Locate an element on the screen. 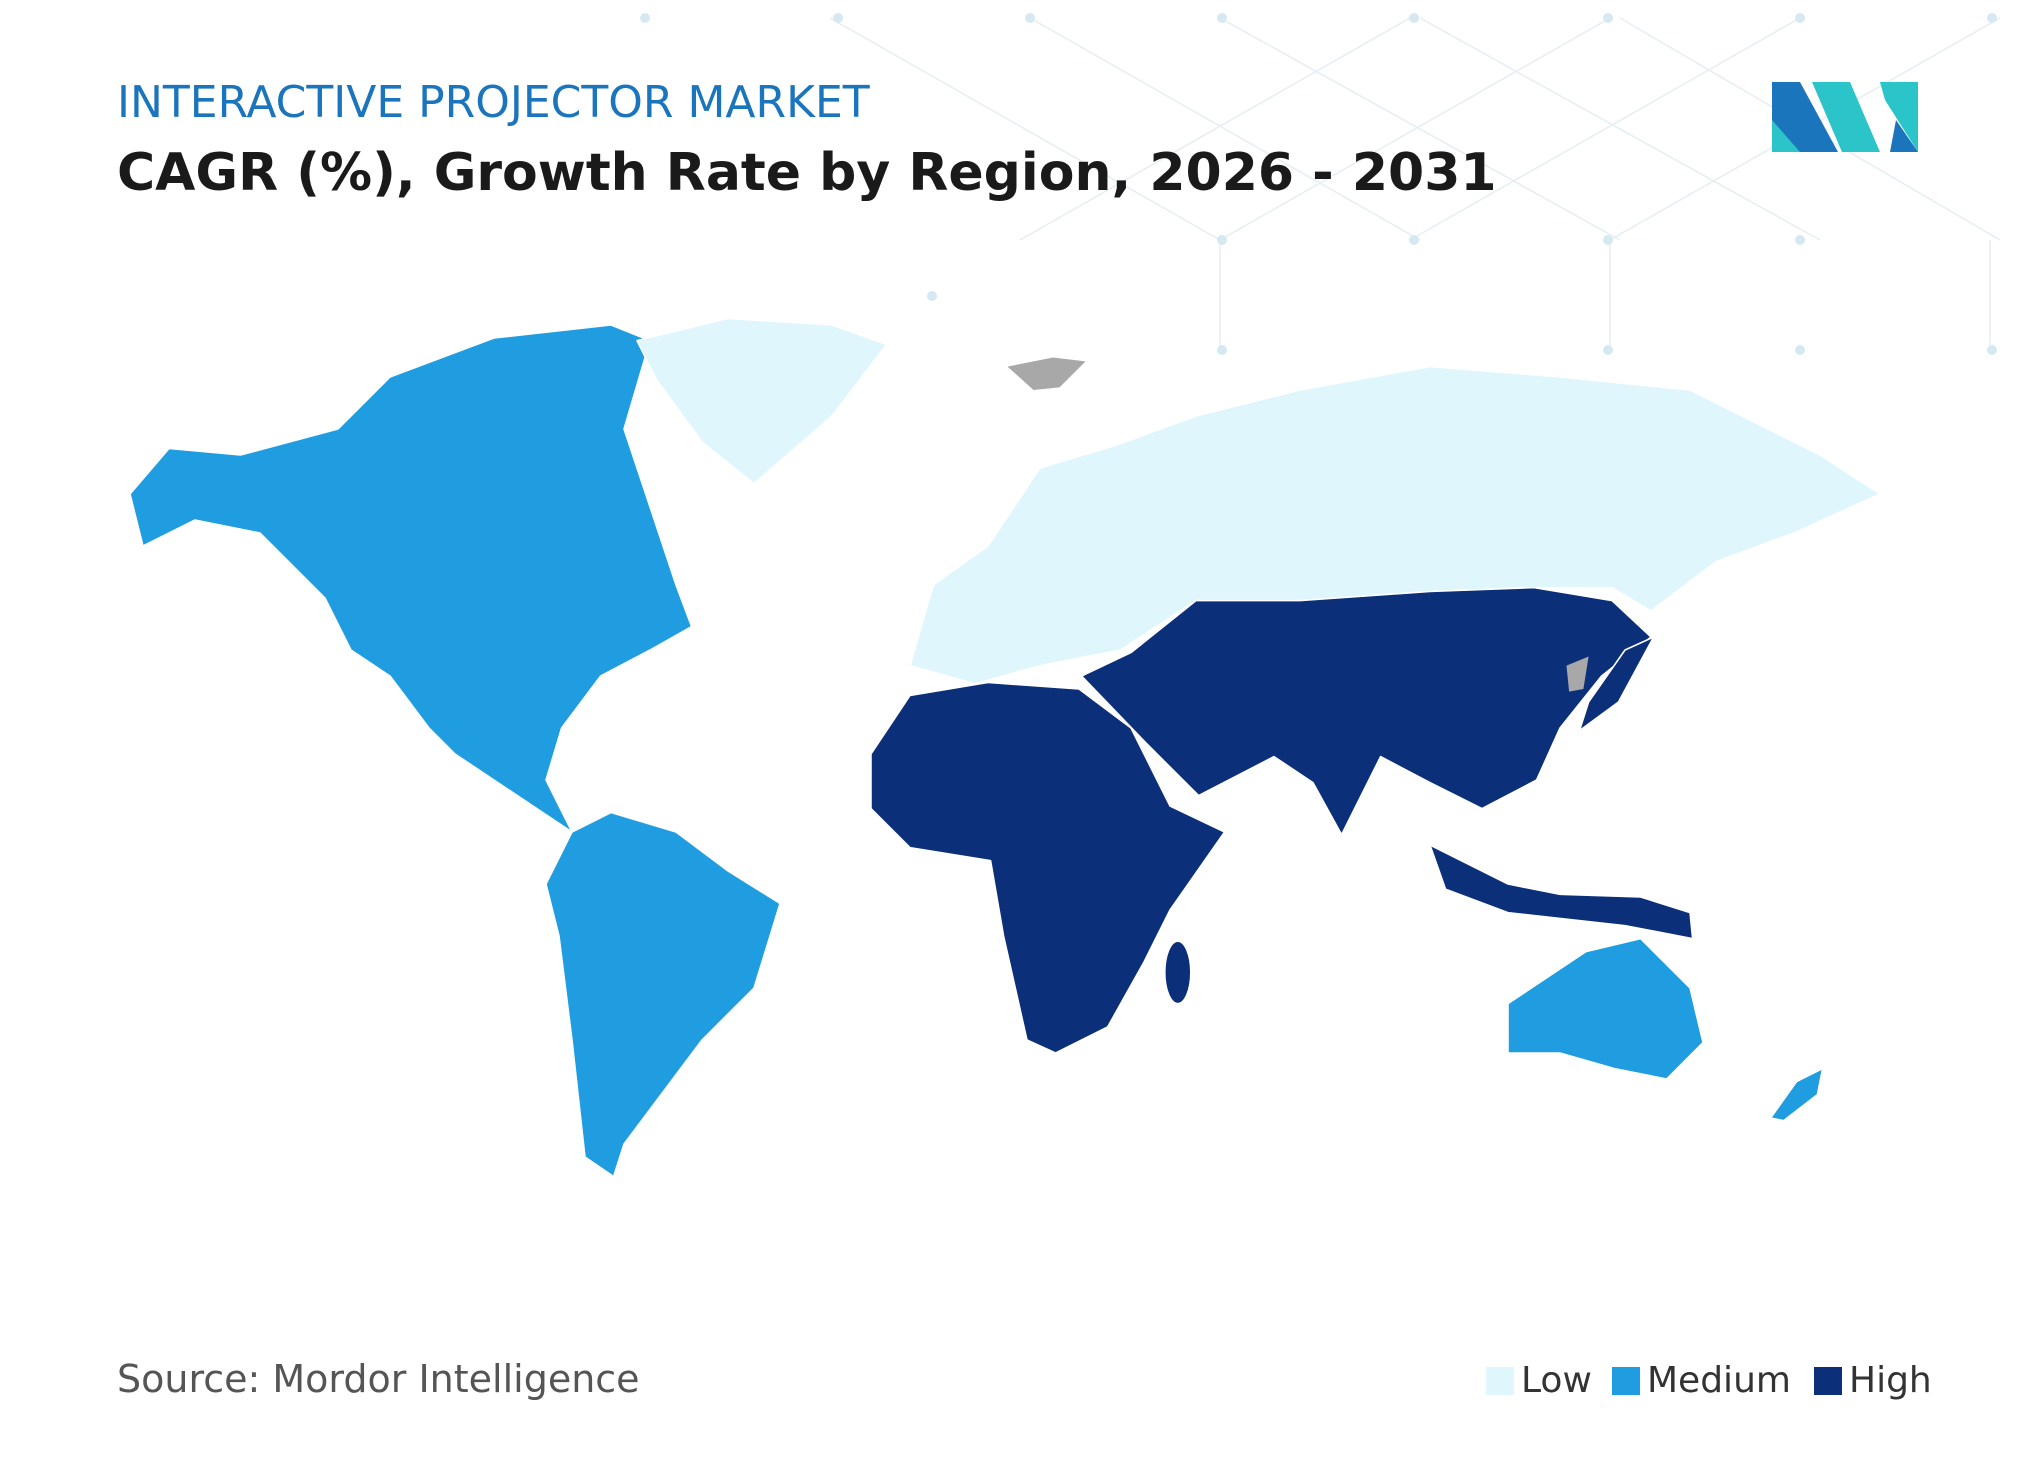 Image resolution: width=2035 pixels, height=1480 pixels. australia is located at coordinates (1605, 1008).